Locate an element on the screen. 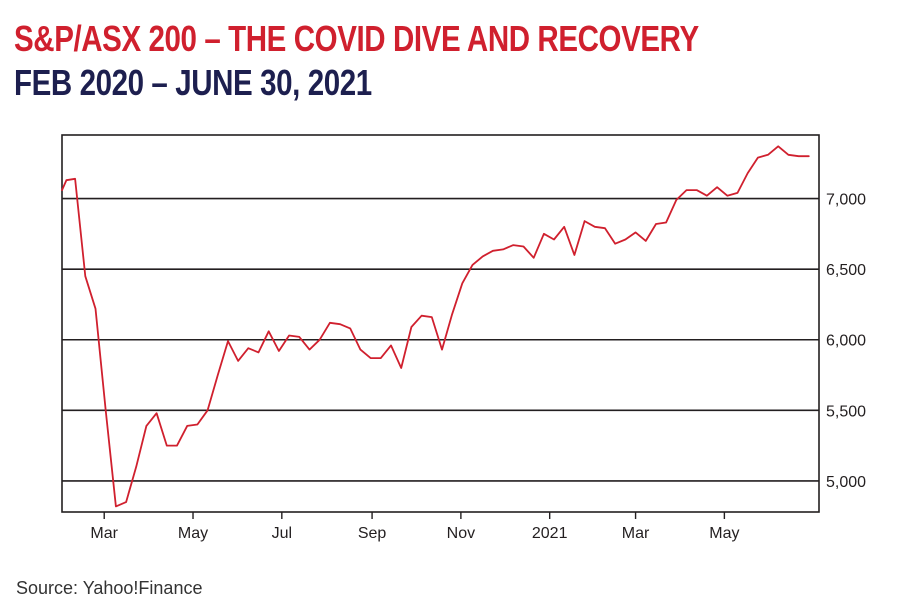  y-tick-label: 7,000 is located at coordinates (846, 200).